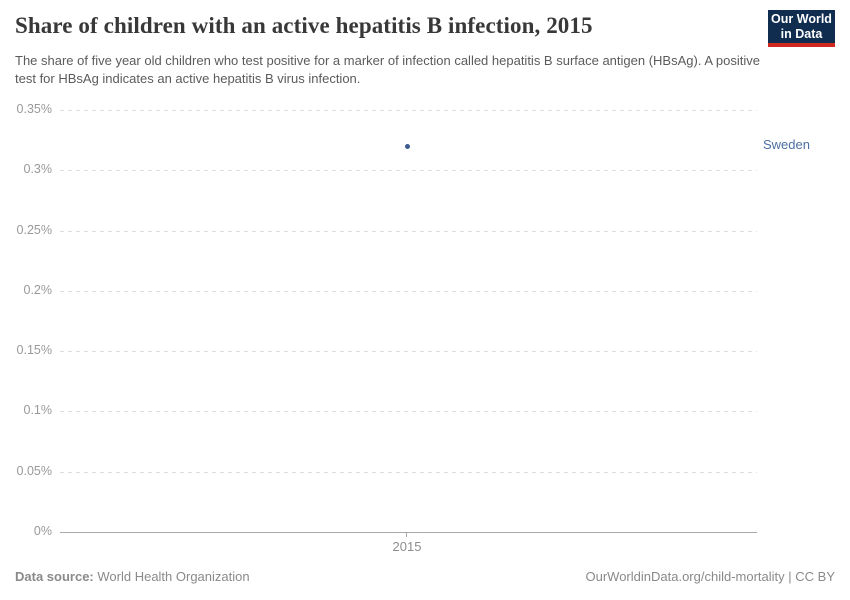 The image size is (850, 600). I want to click on data-point-sweden, so click(407, 146).